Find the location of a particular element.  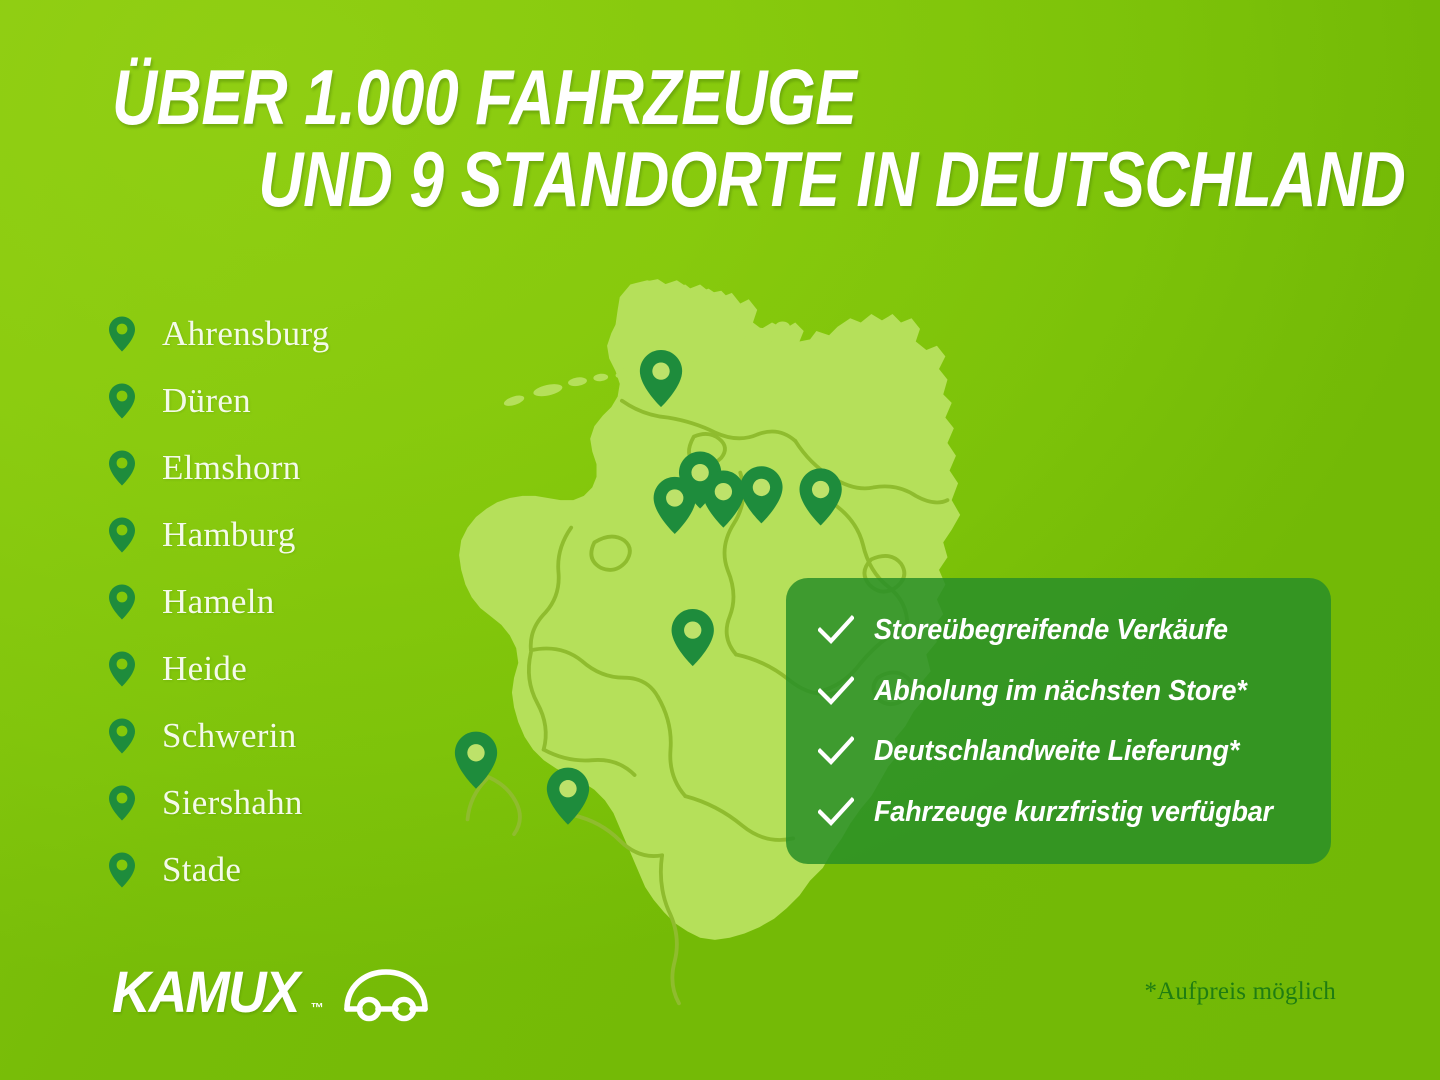

map-pin-stade is located at coordinates (723, 499).